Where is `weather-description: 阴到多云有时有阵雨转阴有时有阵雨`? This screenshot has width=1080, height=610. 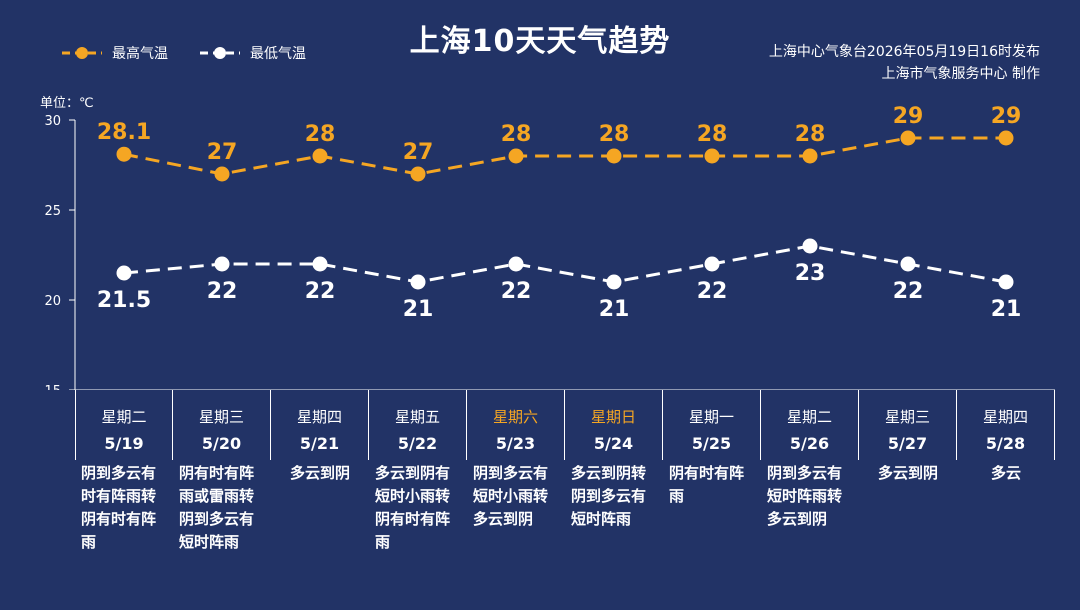
weather-description: 阴到多云有时有阵雨转阴有时有阵雨 is located at coordinates (119, 507).